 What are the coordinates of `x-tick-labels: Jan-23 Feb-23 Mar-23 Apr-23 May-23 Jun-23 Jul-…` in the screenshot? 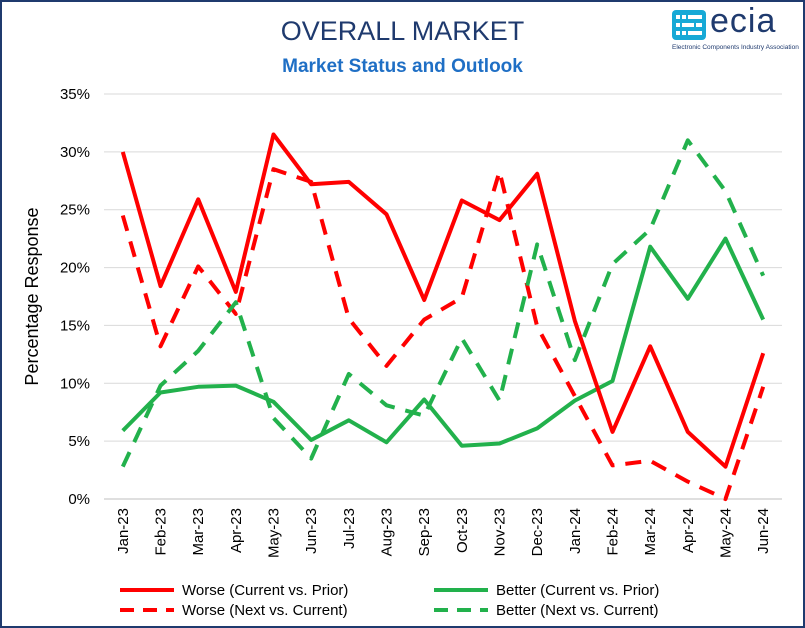 It's located at (443, 533).